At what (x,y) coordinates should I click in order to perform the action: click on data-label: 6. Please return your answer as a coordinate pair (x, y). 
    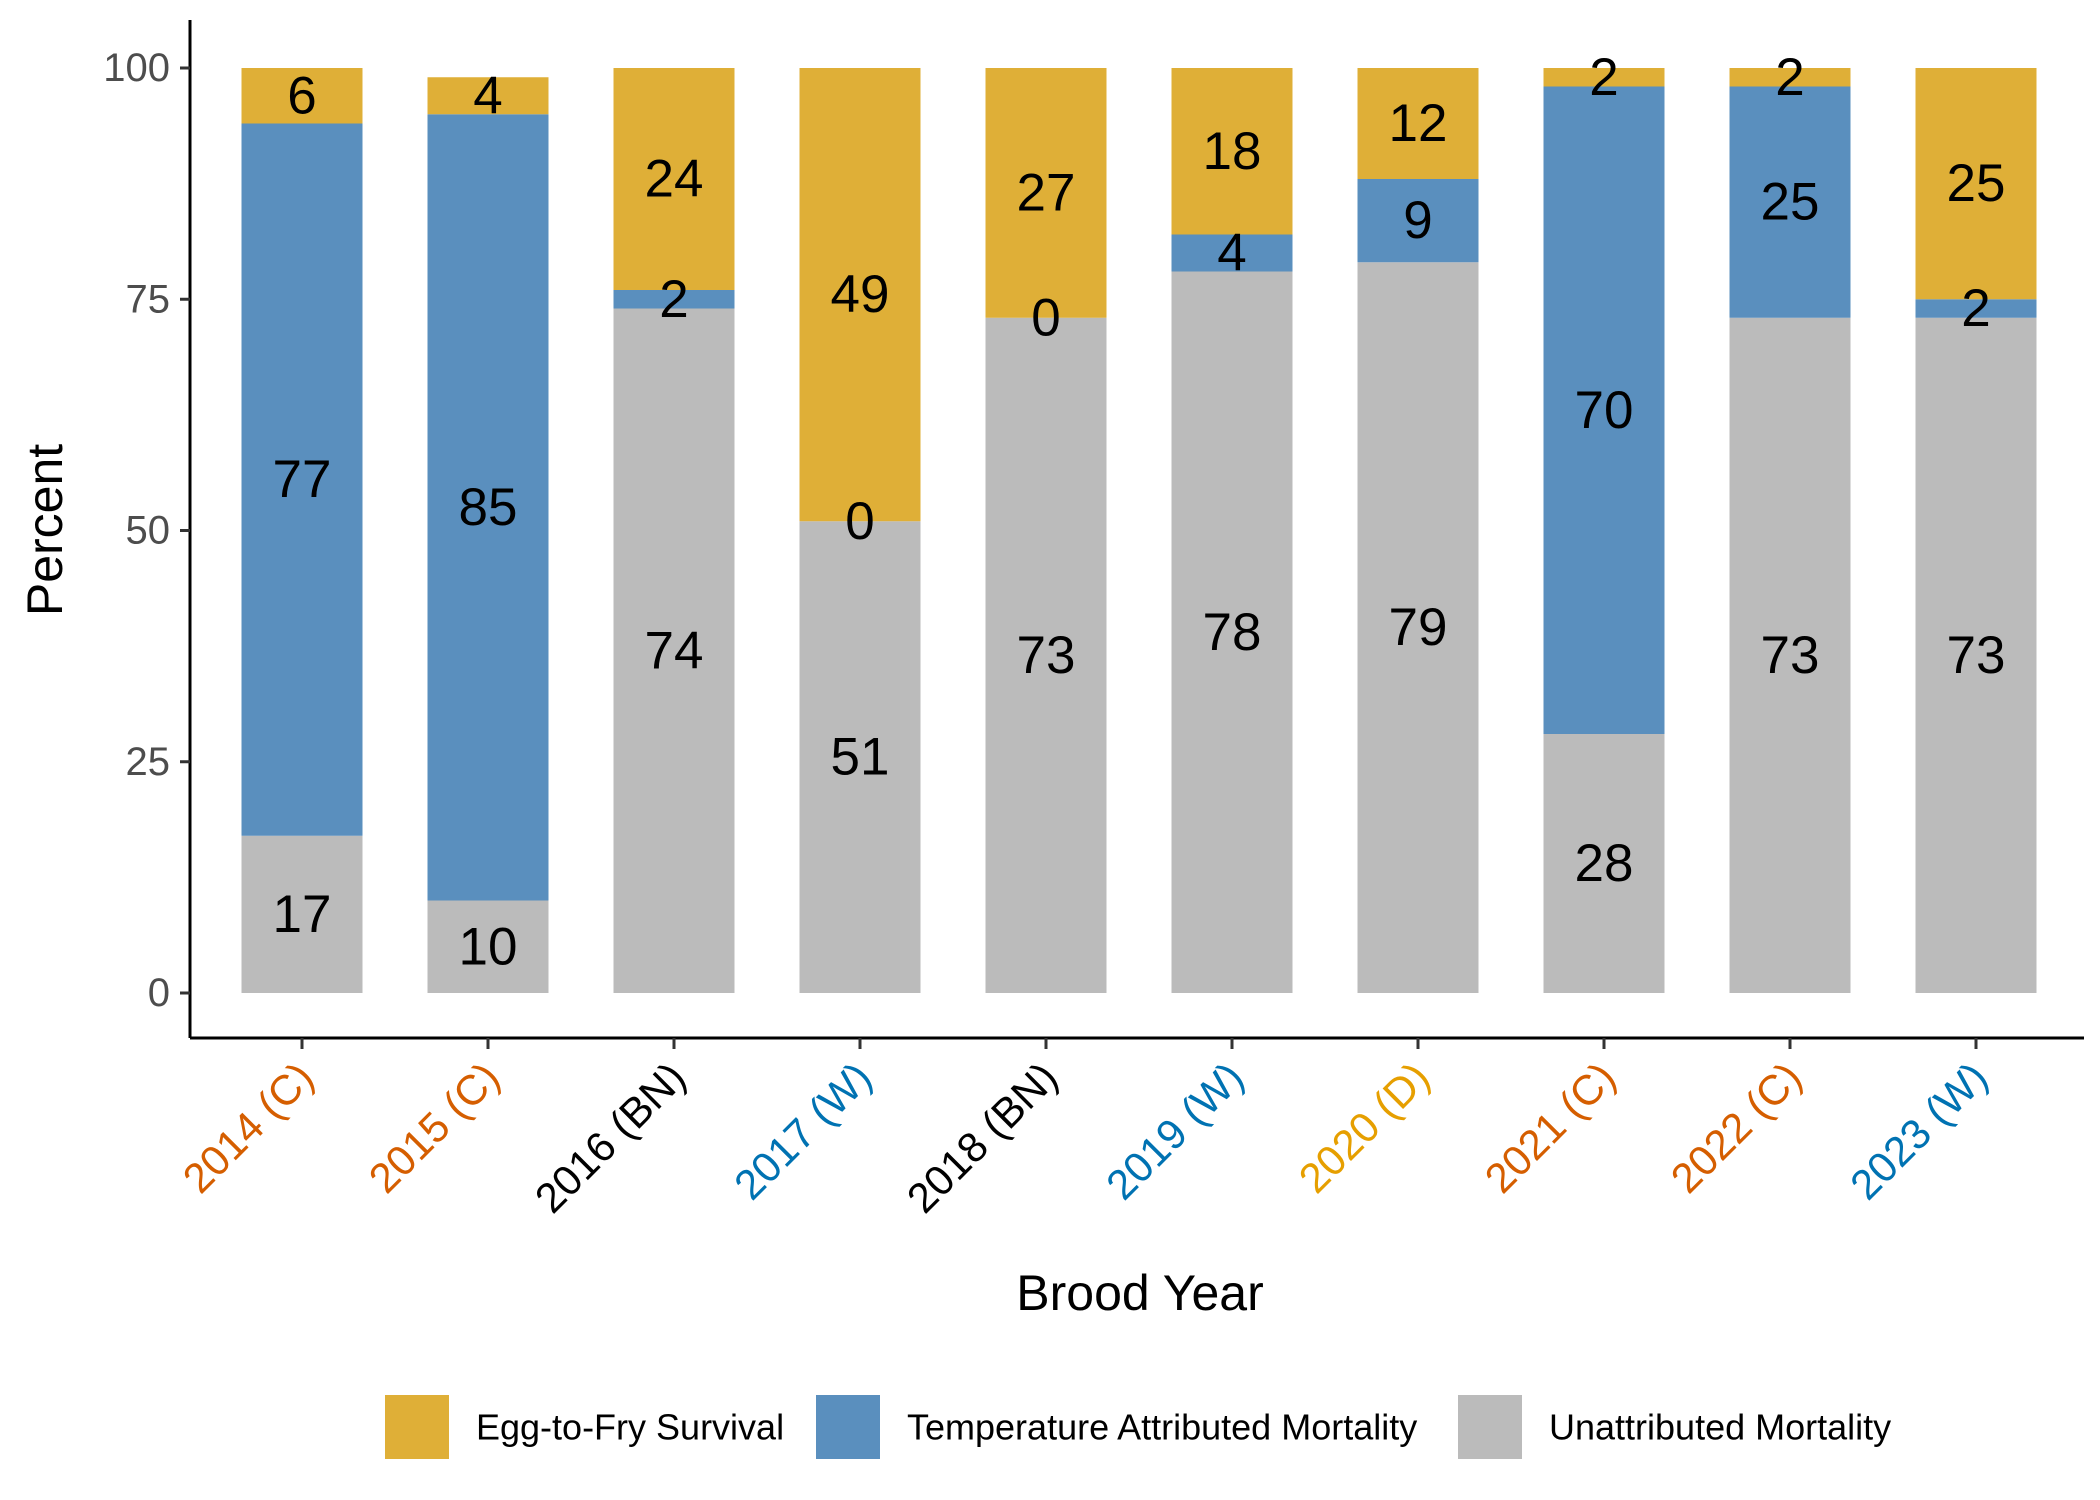
    Looking at the image, I should click on (301, 95).